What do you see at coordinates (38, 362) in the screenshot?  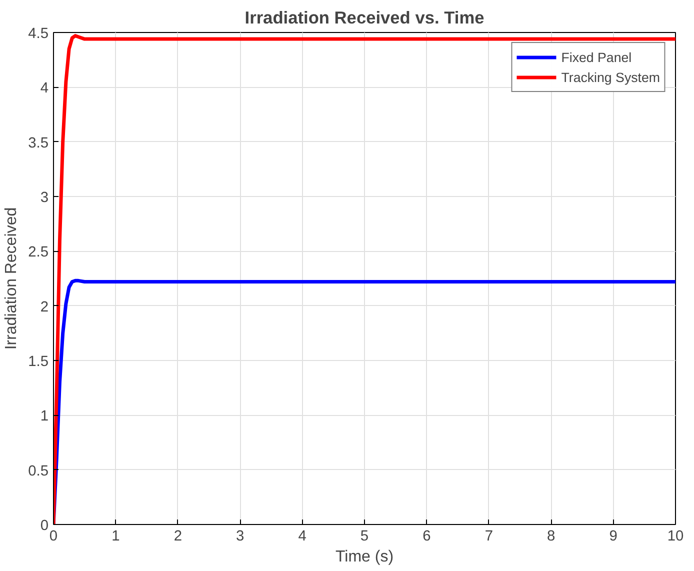 I see `y-tick-label: 1.5` at bounding box center [38, 362].